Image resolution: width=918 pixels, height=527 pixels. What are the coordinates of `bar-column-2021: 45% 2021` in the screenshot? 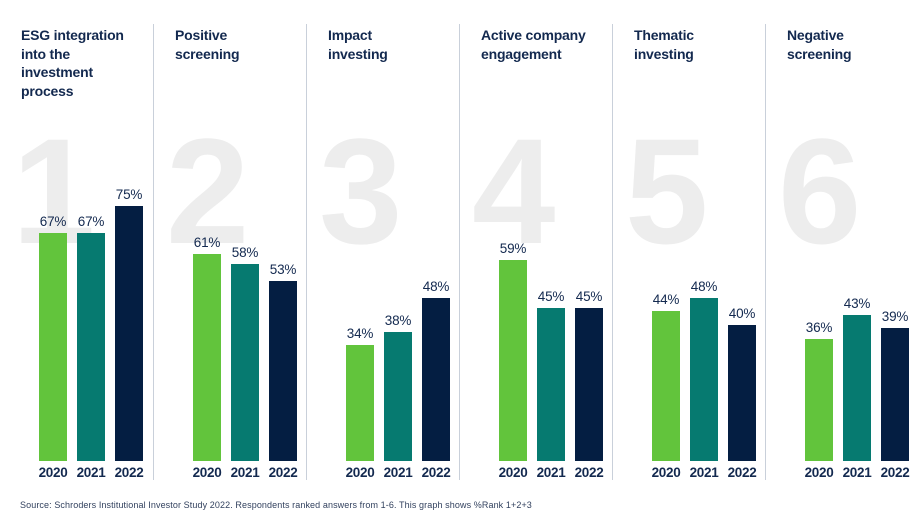 It's located at (551, 384).